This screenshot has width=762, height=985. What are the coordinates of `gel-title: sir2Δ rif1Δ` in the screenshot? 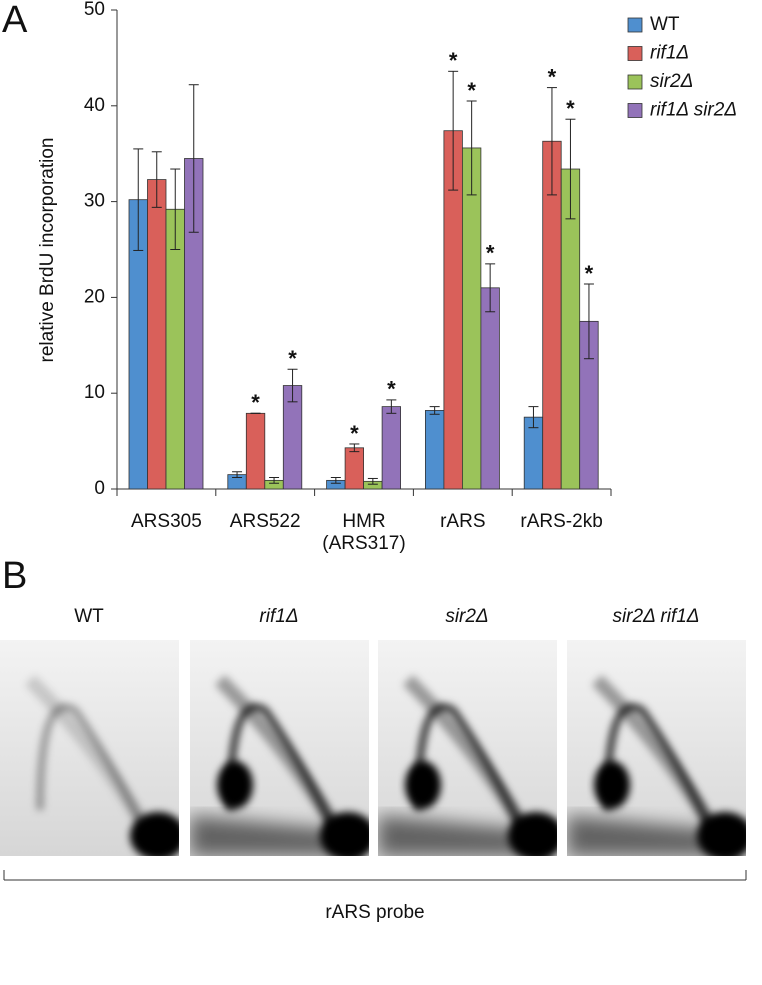 It's located at (655, 616).